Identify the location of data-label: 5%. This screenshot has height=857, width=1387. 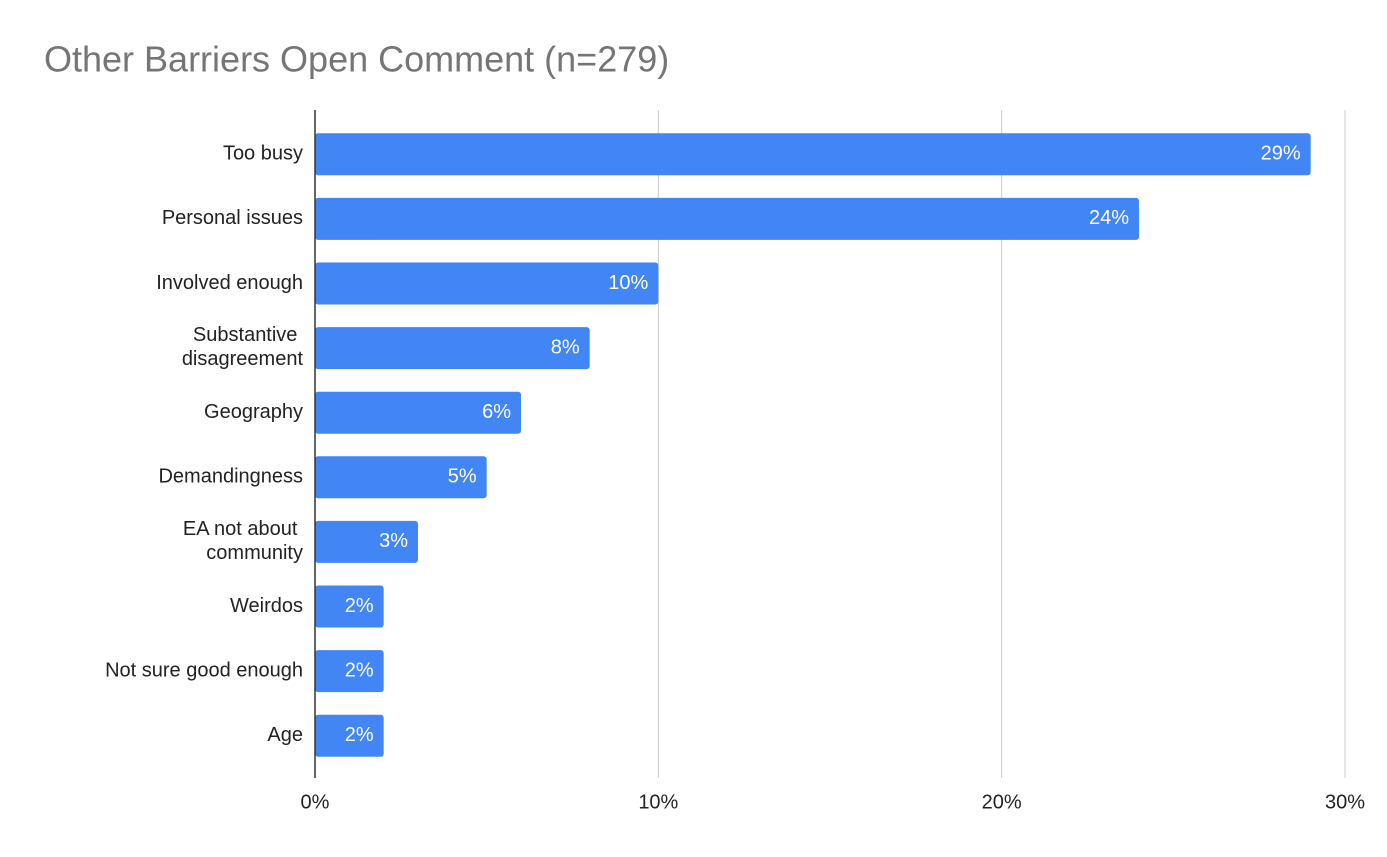
(462, 477).